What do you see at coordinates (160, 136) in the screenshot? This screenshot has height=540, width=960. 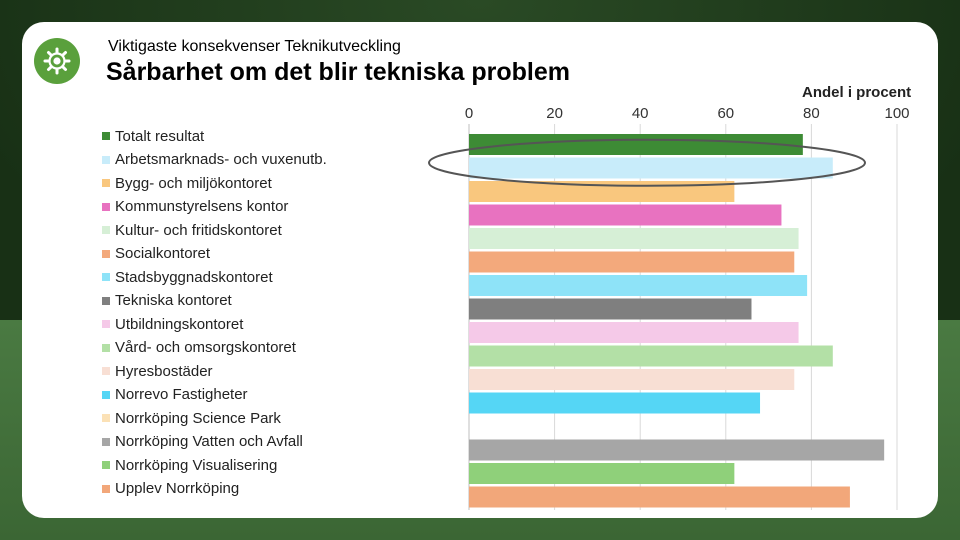 I see `legend-label: Totalt resultat` at bounding box center [160, 136].